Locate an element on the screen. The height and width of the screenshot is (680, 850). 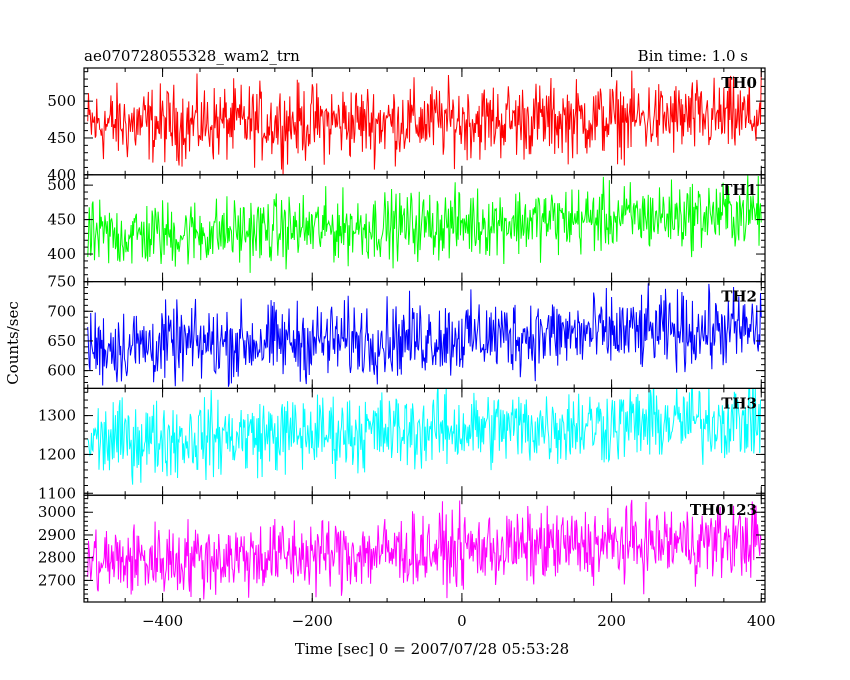
y-tick-label: 1100 is located at coordinates (57, 493).